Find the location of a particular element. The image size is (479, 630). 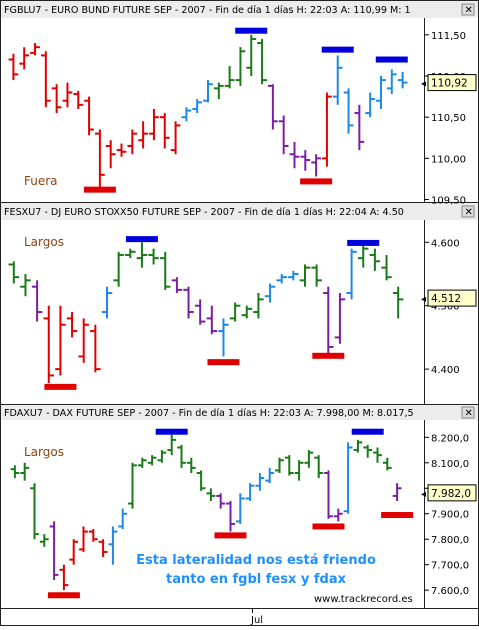

last-value-arrow-icon: ◂ is located at coordinates (423, 494).